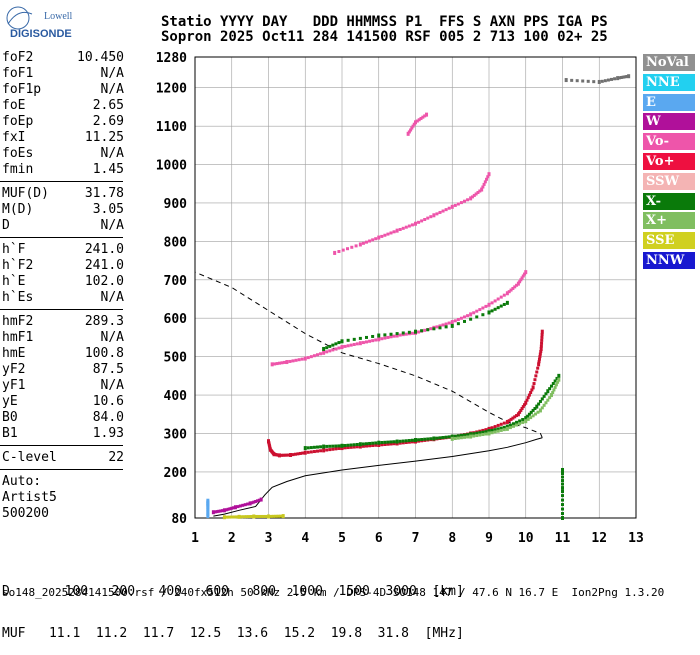 This screenshot has height=655, width=700. I want to click on trace-x, so click(432, 412).